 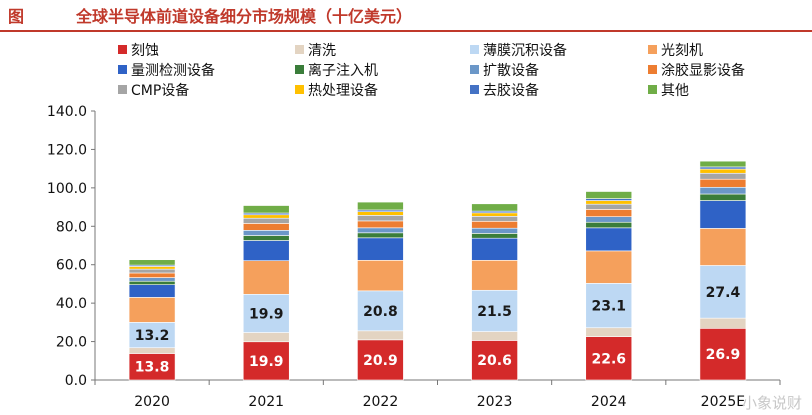 I want to click on title-divider, so click(x=406, y=31).